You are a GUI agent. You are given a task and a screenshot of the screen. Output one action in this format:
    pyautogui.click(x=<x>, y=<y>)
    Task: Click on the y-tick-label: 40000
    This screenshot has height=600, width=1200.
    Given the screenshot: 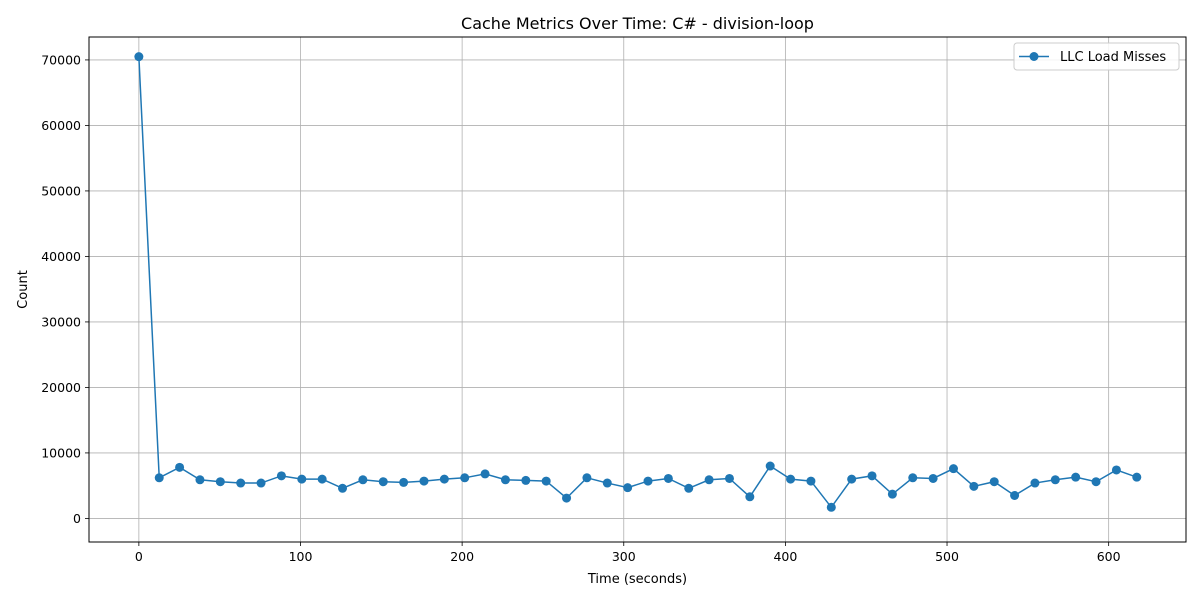 What is the action you would take?
    pyautogui.click(x=61, y=256)
    